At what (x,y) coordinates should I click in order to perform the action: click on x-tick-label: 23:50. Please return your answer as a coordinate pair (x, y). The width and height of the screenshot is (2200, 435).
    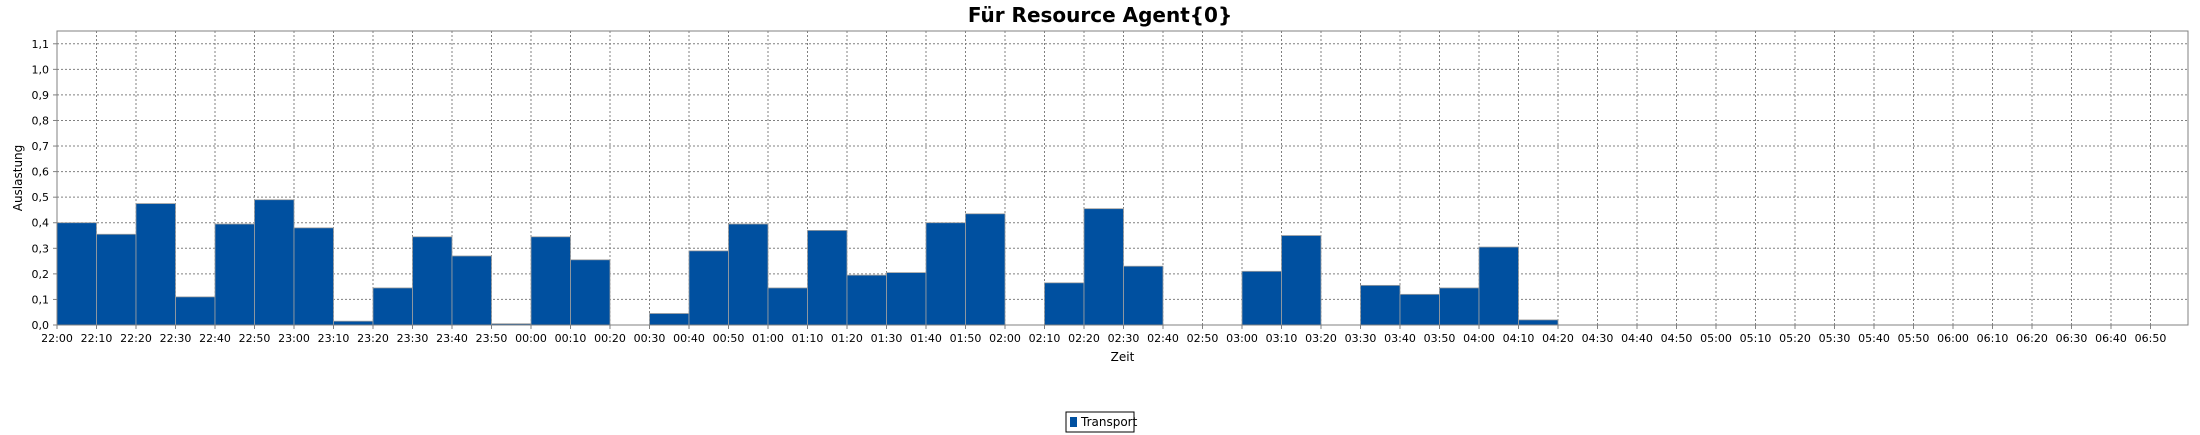
    Looking at the image, I should click on (492, 338).